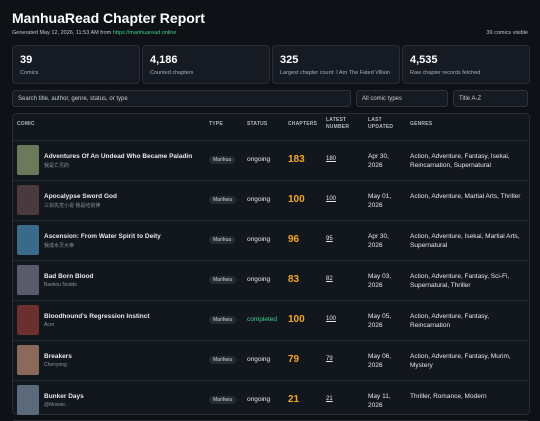  What do you see at coordinates (380, 321) in the screenshot?
I see `last-updated: May 05, 2026` at bounding box center [380, 321].